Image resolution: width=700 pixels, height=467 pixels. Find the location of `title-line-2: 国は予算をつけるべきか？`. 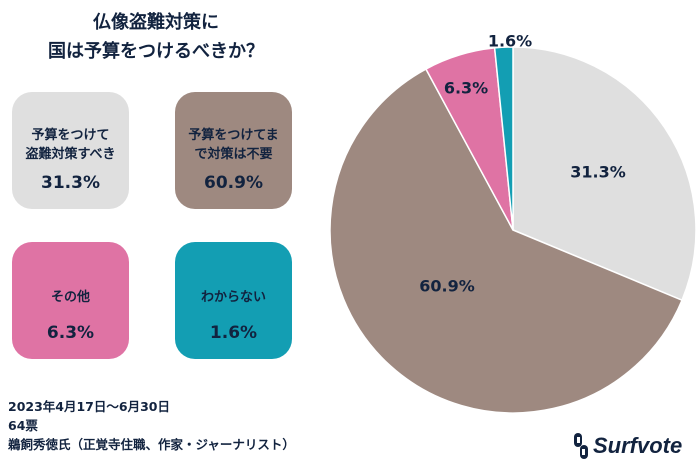

title-line-2: 国は予算をつけるべきか？ is located at coordinates (156, 51).